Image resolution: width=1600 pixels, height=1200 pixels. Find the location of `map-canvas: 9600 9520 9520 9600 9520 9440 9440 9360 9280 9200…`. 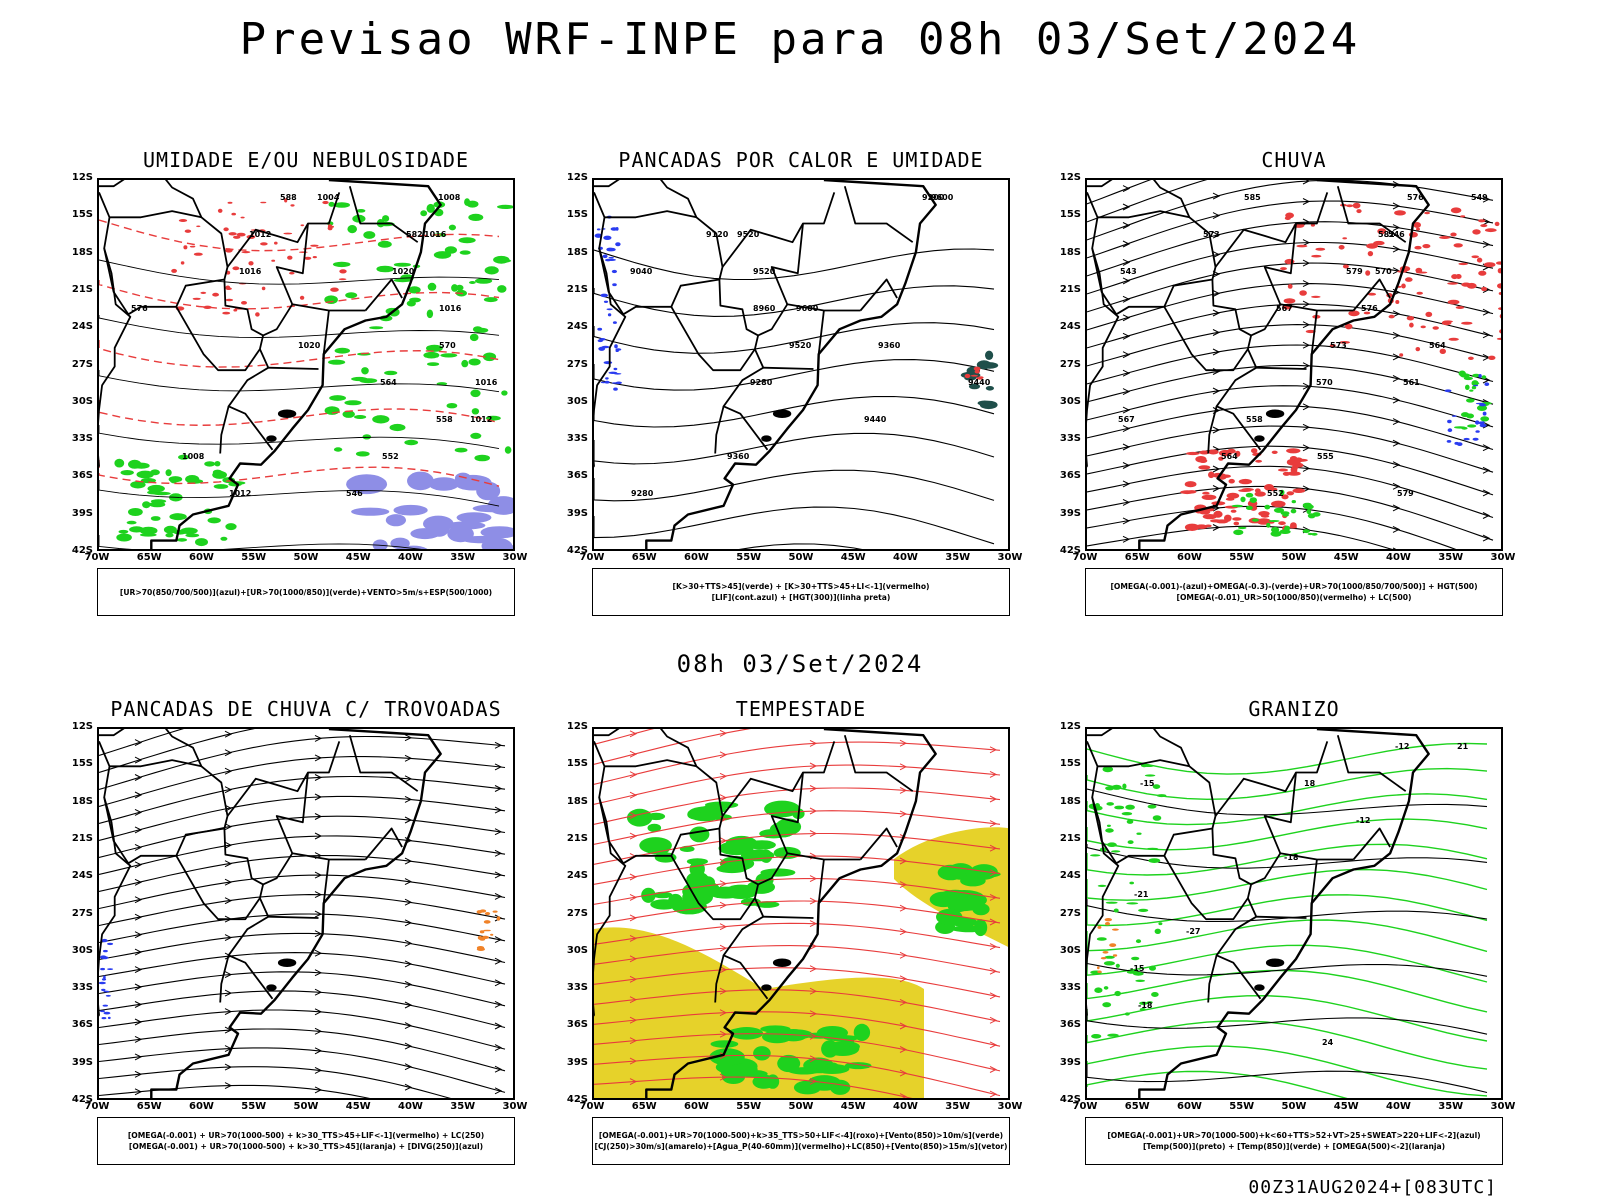

map-canvas: 9600 9520 9520 9600 9520 9440 9440 9360 9280 9200… is located at coordinates (796, 364).